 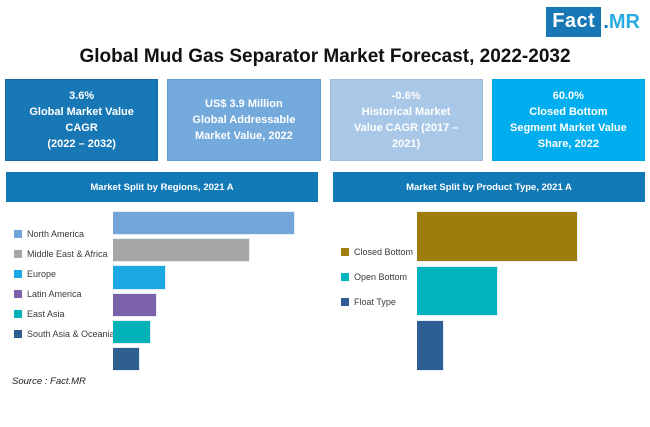 I want to click on legend-item-south-asia-oceania: South Asia & Oceania, so click(x=64, y=334).